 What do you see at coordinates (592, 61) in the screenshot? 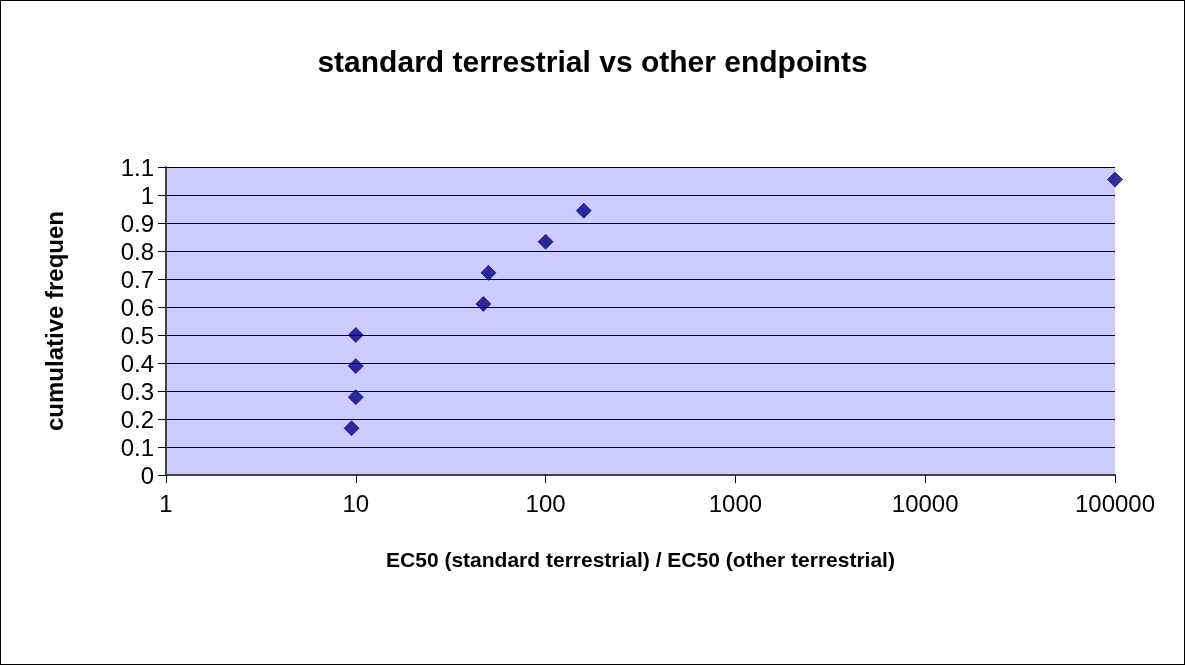
I see `chart-title: standard terrestrial vs other endpoints` at bounding box center [592, 61].